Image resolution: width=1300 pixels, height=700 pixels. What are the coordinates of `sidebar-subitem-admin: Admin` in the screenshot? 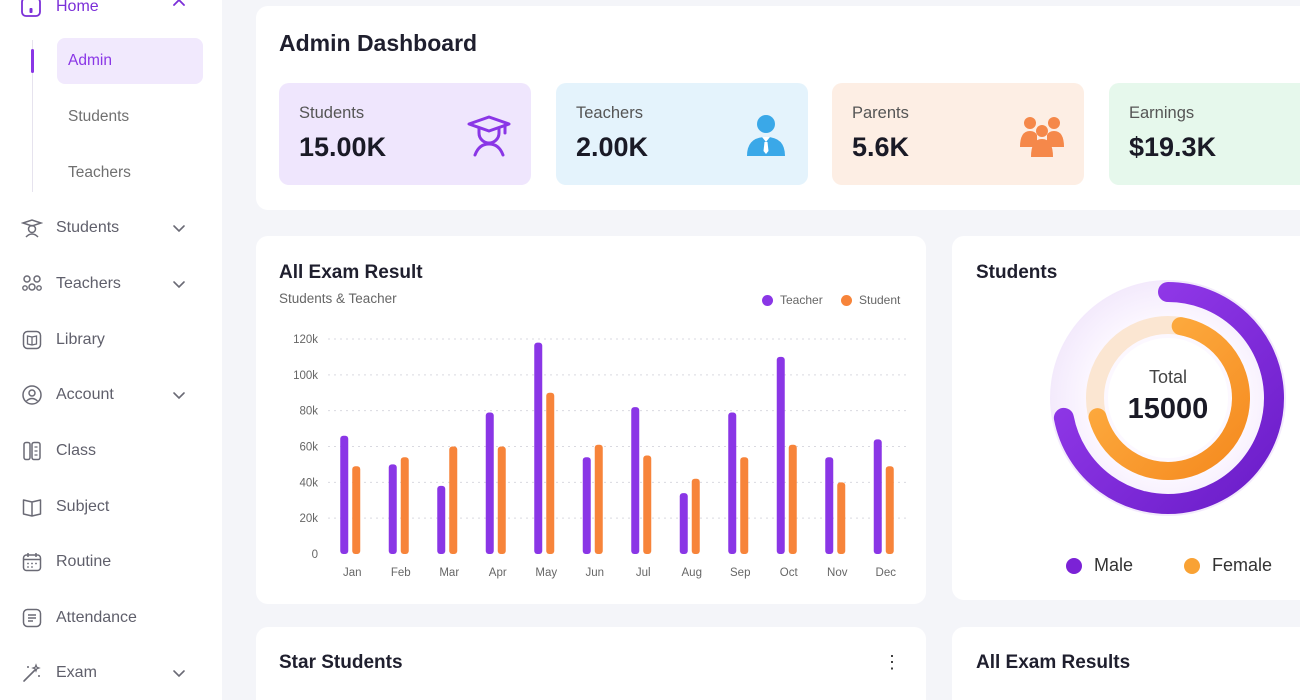 It's located at (130, 61).